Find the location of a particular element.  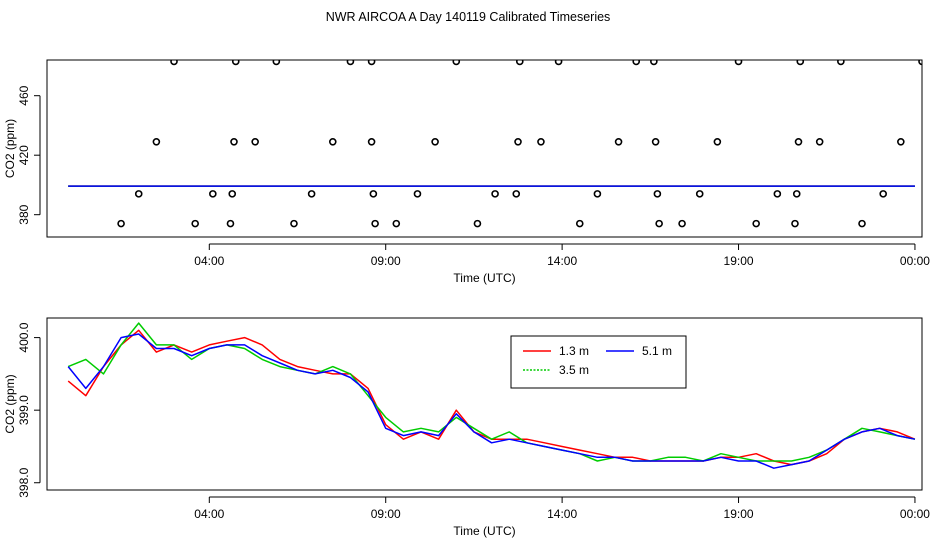

legend-label: 5.1 m is located at coordinates (657, 351).